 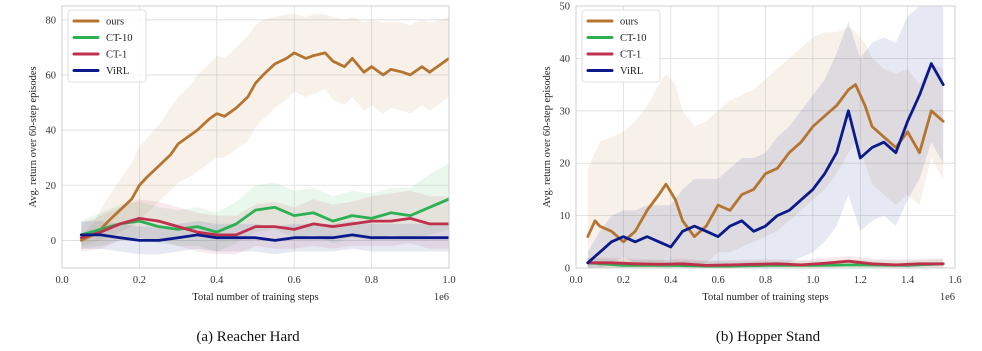 I want to click on subfigure-caption: (b) Hopper Stand, so click(x=768, y=337).